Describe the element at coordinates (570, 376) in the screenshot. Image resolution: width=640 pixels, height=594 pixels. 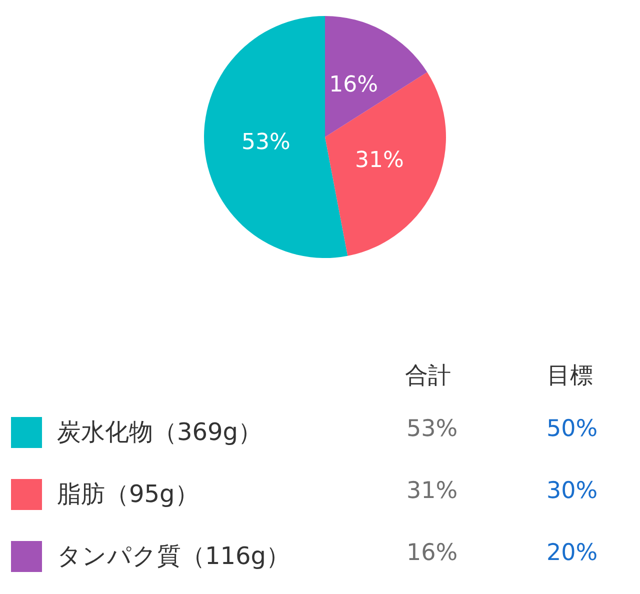
I see `text: 目標` at that location.